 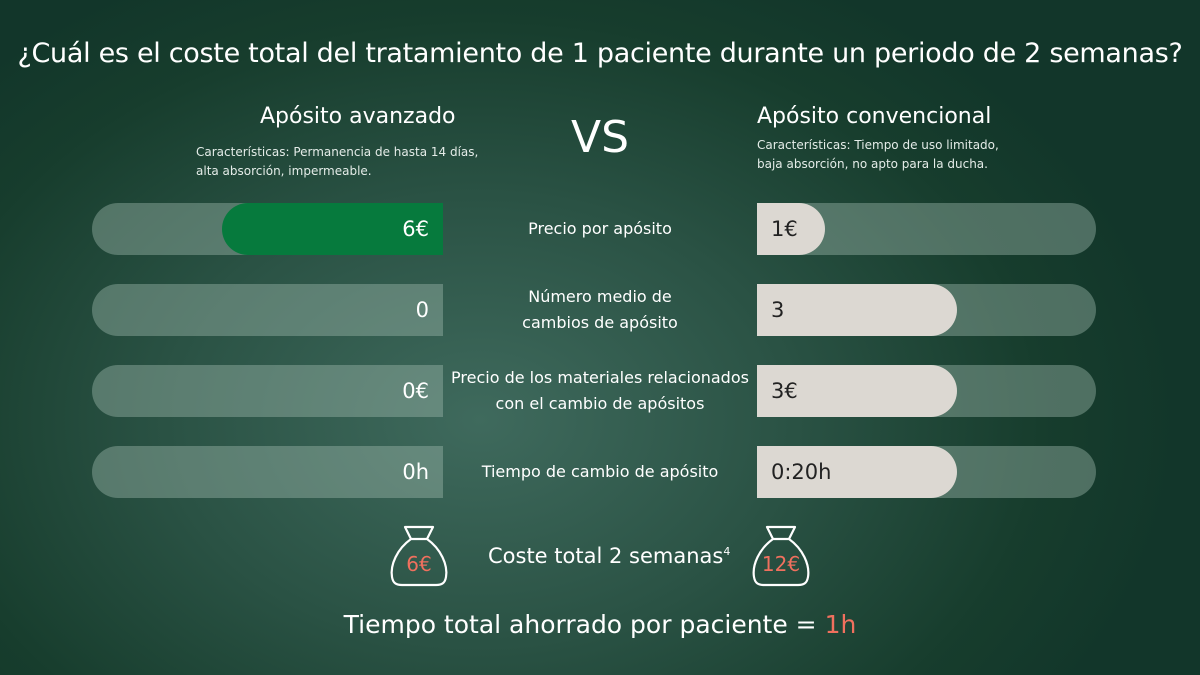 I want to click on left-bar-fill, so click(x=332, y=229).